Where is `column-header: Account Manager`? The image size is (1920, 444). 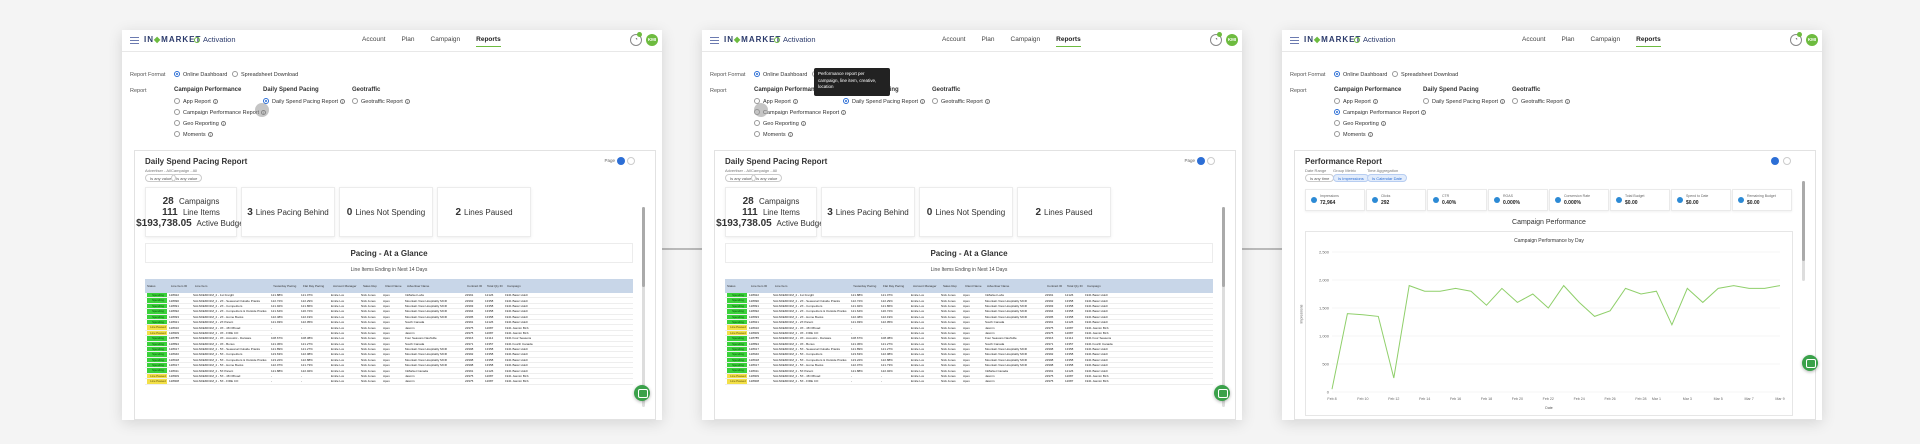
column-header: Account Manager is located at coordinates (925, 286).